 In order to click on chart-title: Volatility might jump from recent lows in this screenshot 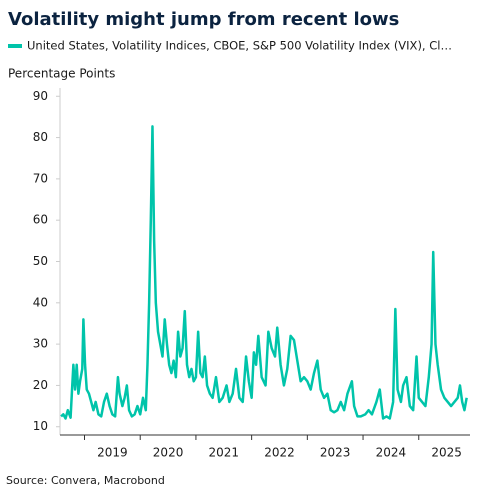, I will do `click(203, 19)`.